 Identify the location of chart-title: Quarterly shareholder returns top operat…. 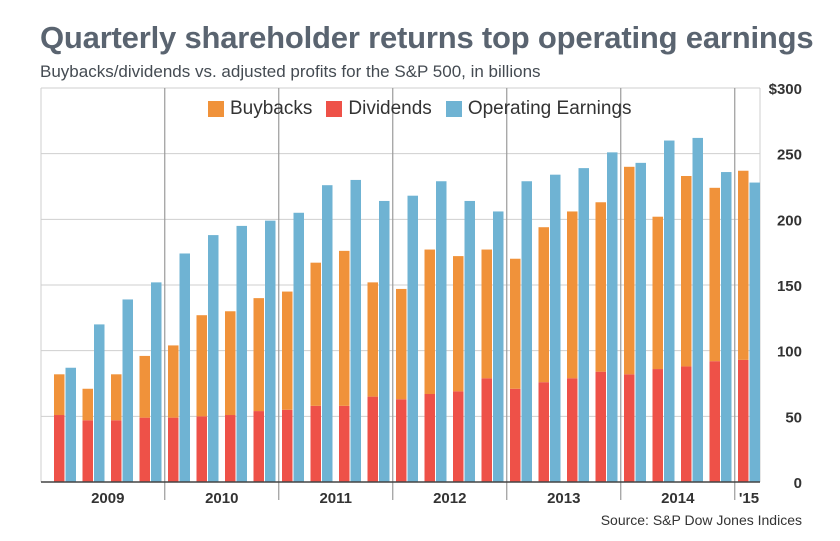
(427, 37).